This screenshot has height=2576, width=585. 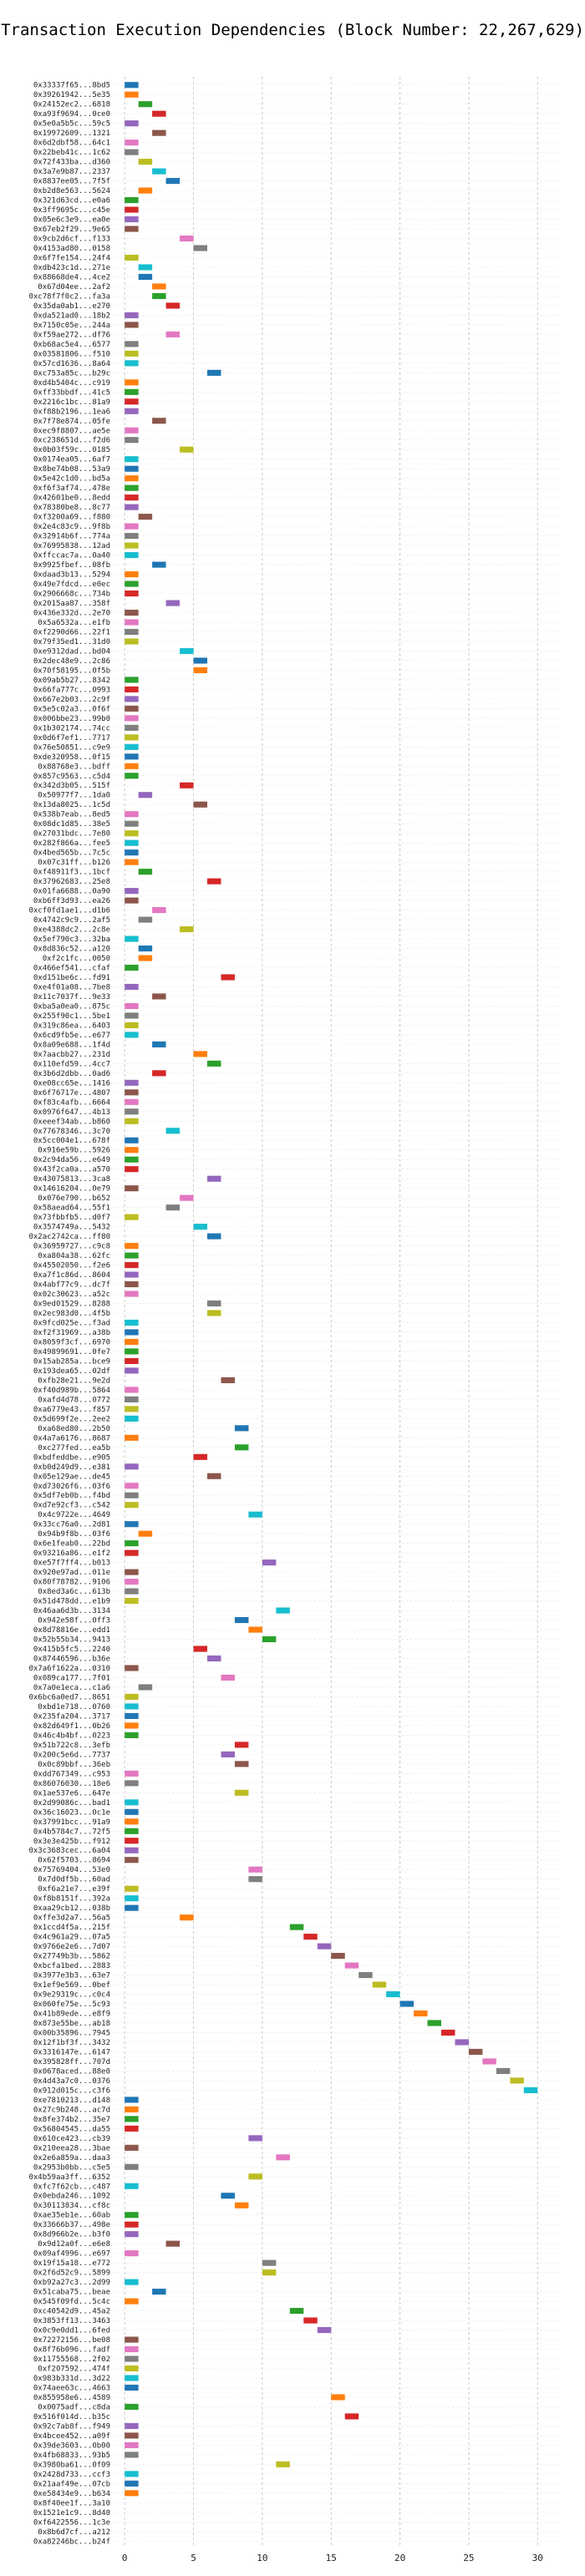 I want to click on y-tick-label: 0x5a6532a...e1fb, so click(x=74, y=623).